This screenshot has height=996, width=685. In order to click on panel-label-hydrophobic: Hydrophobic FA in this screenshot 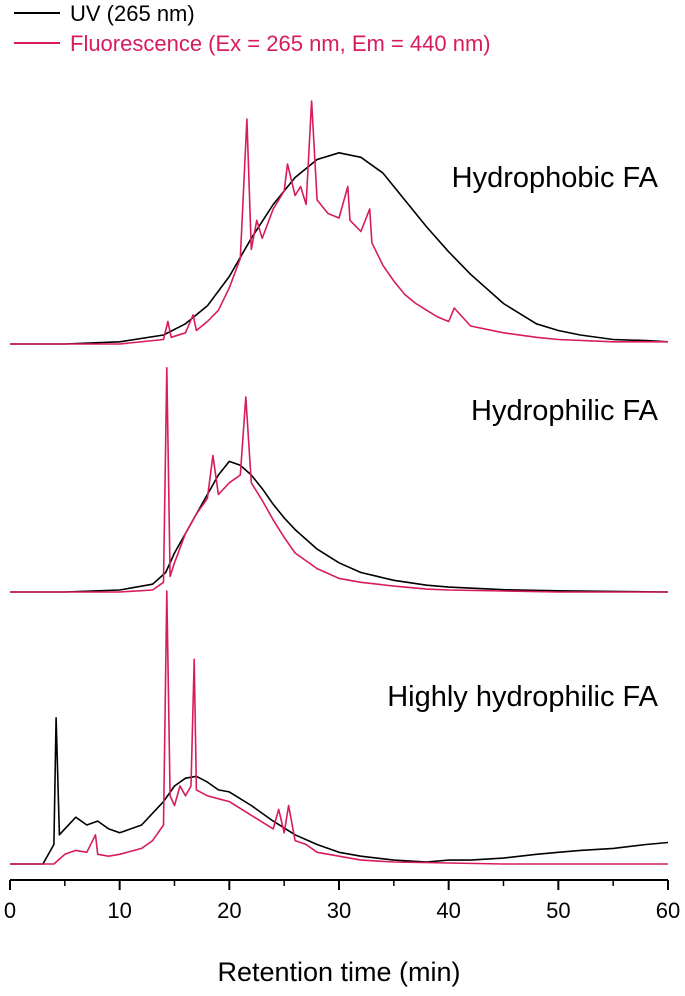, I will do `click(555, 178)`.